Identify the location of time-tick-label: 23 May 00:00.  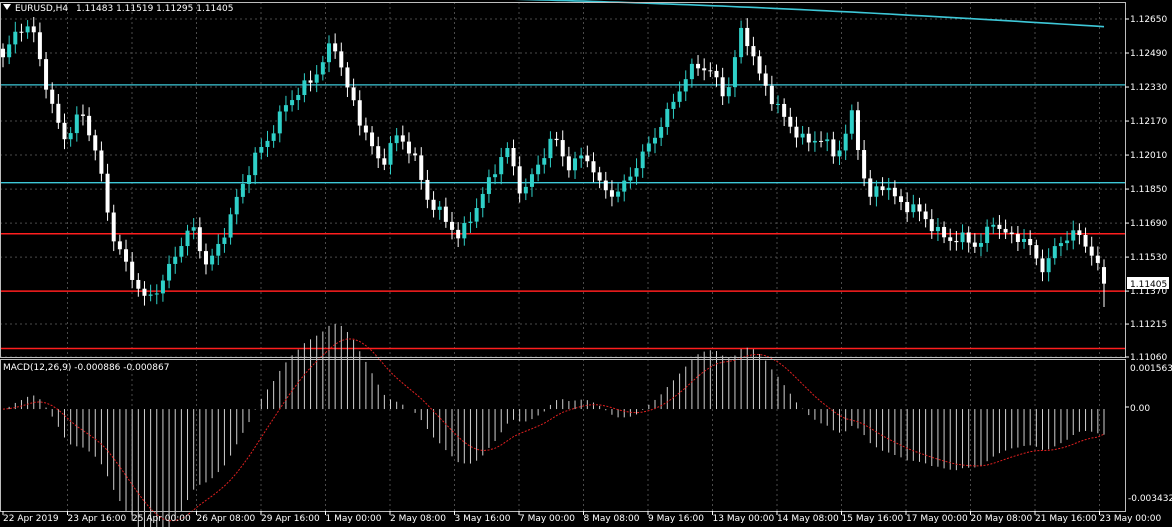
(1131, 519).